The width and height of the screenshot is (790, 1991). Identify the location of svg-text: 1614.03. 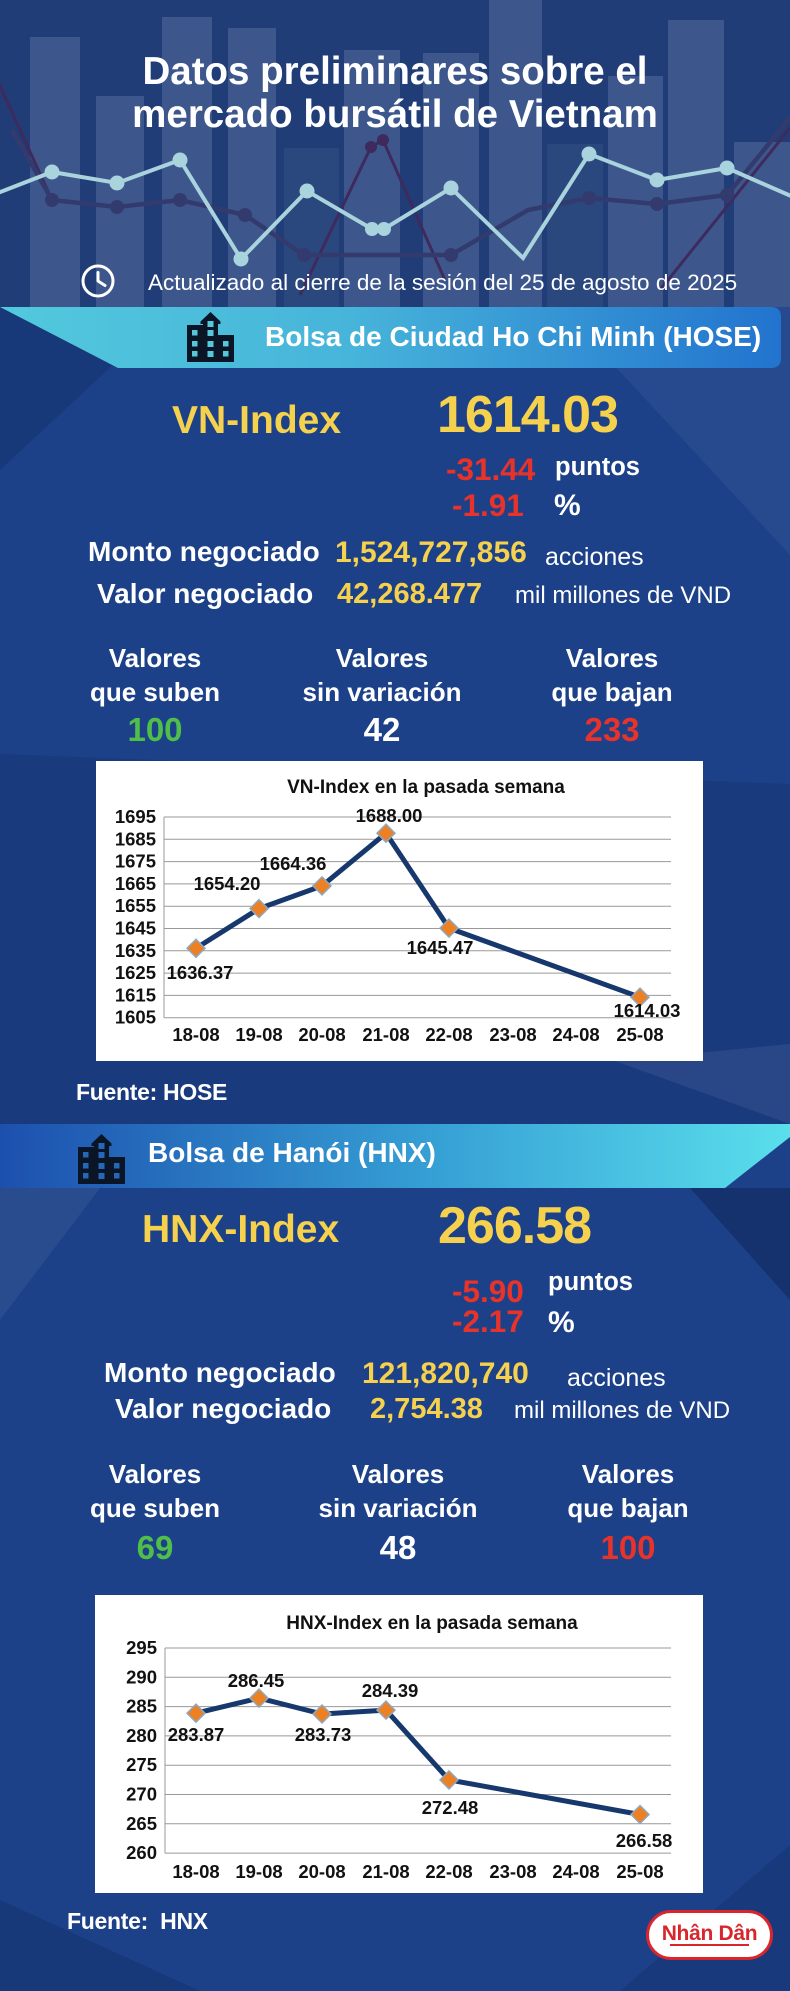
(647, 1010).